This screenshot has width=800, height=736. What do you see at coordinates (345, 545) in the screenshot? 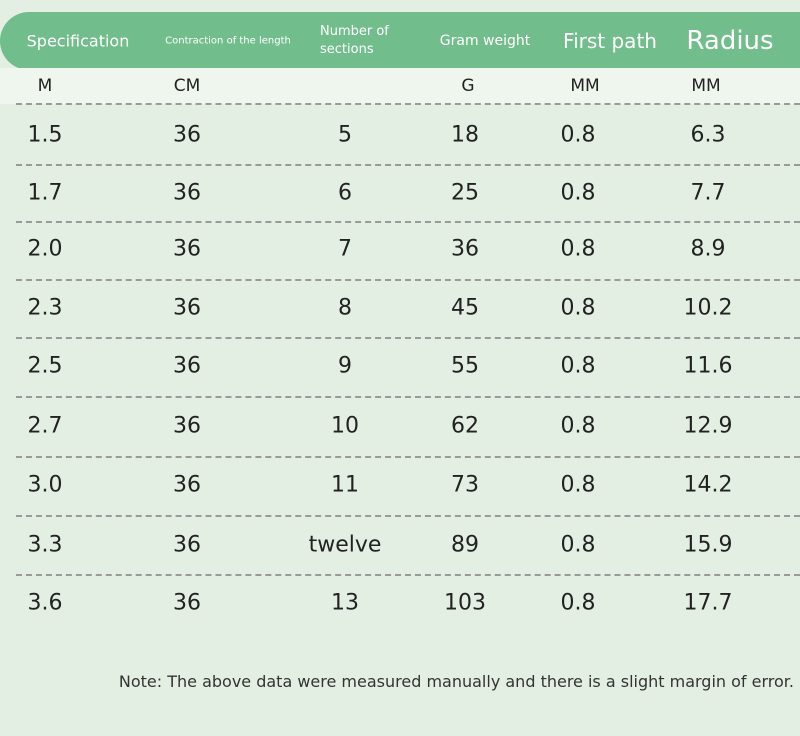
I see `table-cell: twelve` at bounding box center [345, 545].